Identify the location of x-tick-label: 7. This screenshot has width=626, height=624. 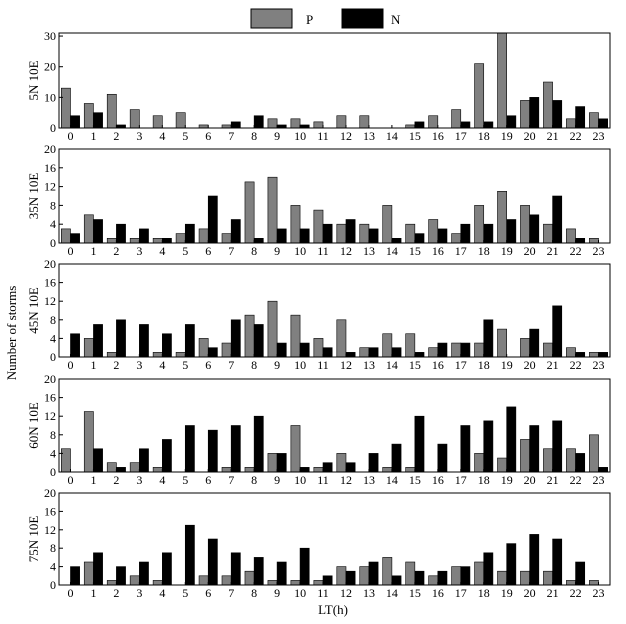
(231, 365).